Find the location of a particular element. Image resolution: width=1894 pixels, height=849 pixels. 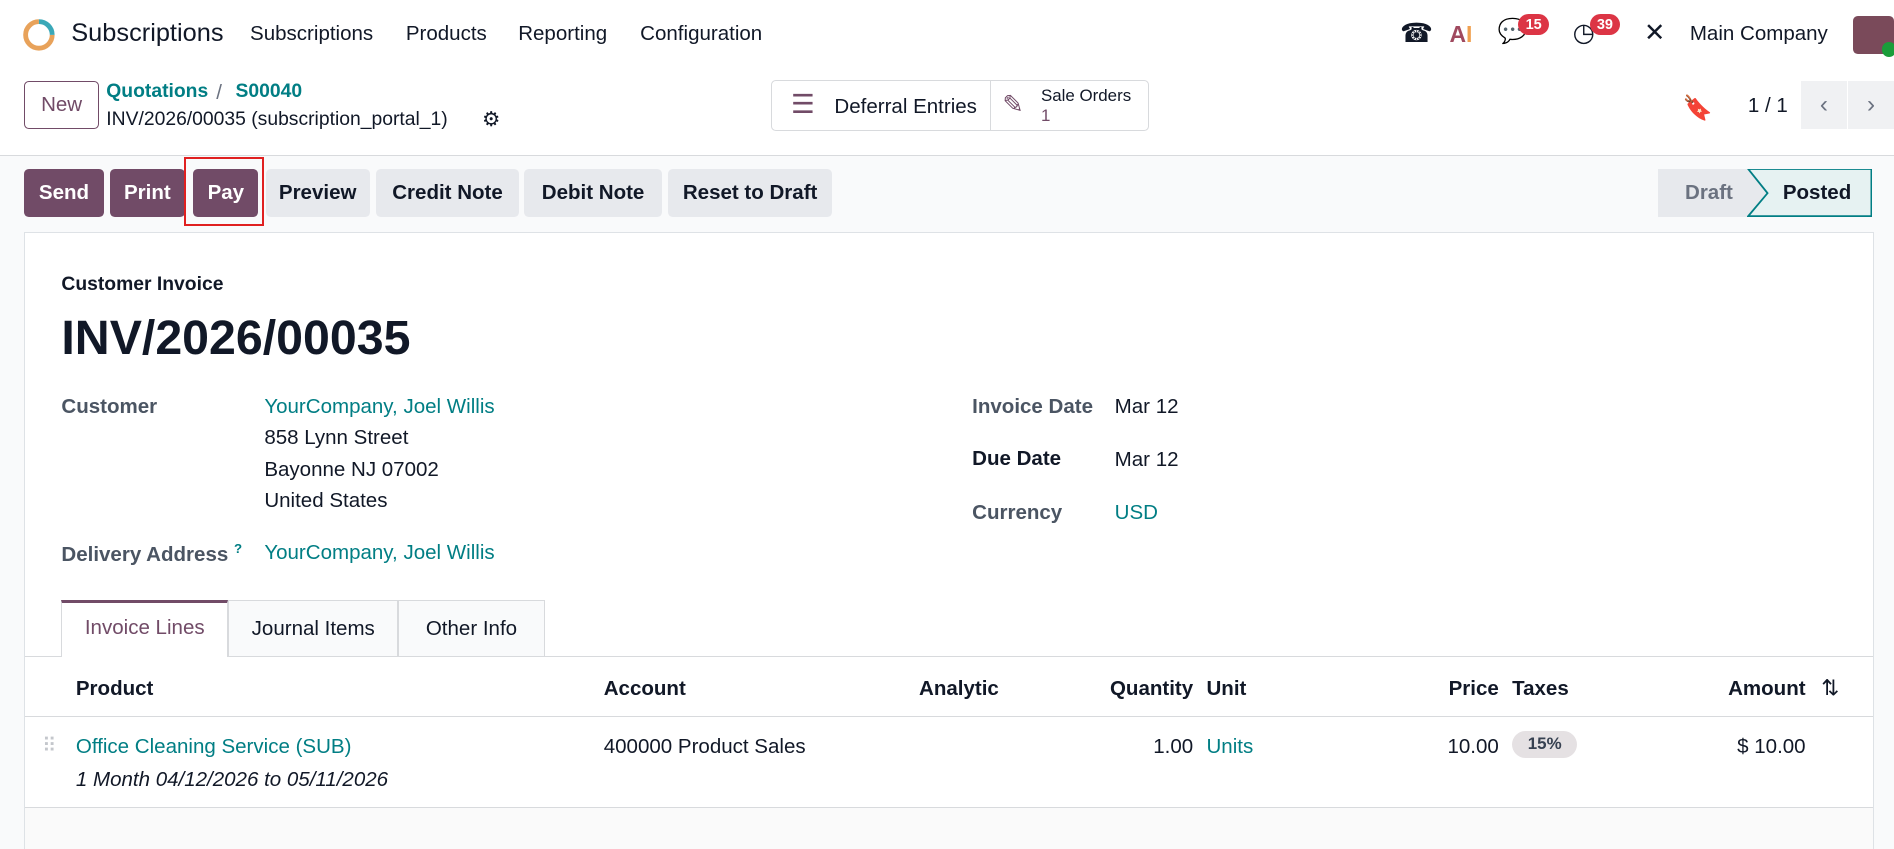

gear-icon: ⚙ is located at coordinates (491, 120).